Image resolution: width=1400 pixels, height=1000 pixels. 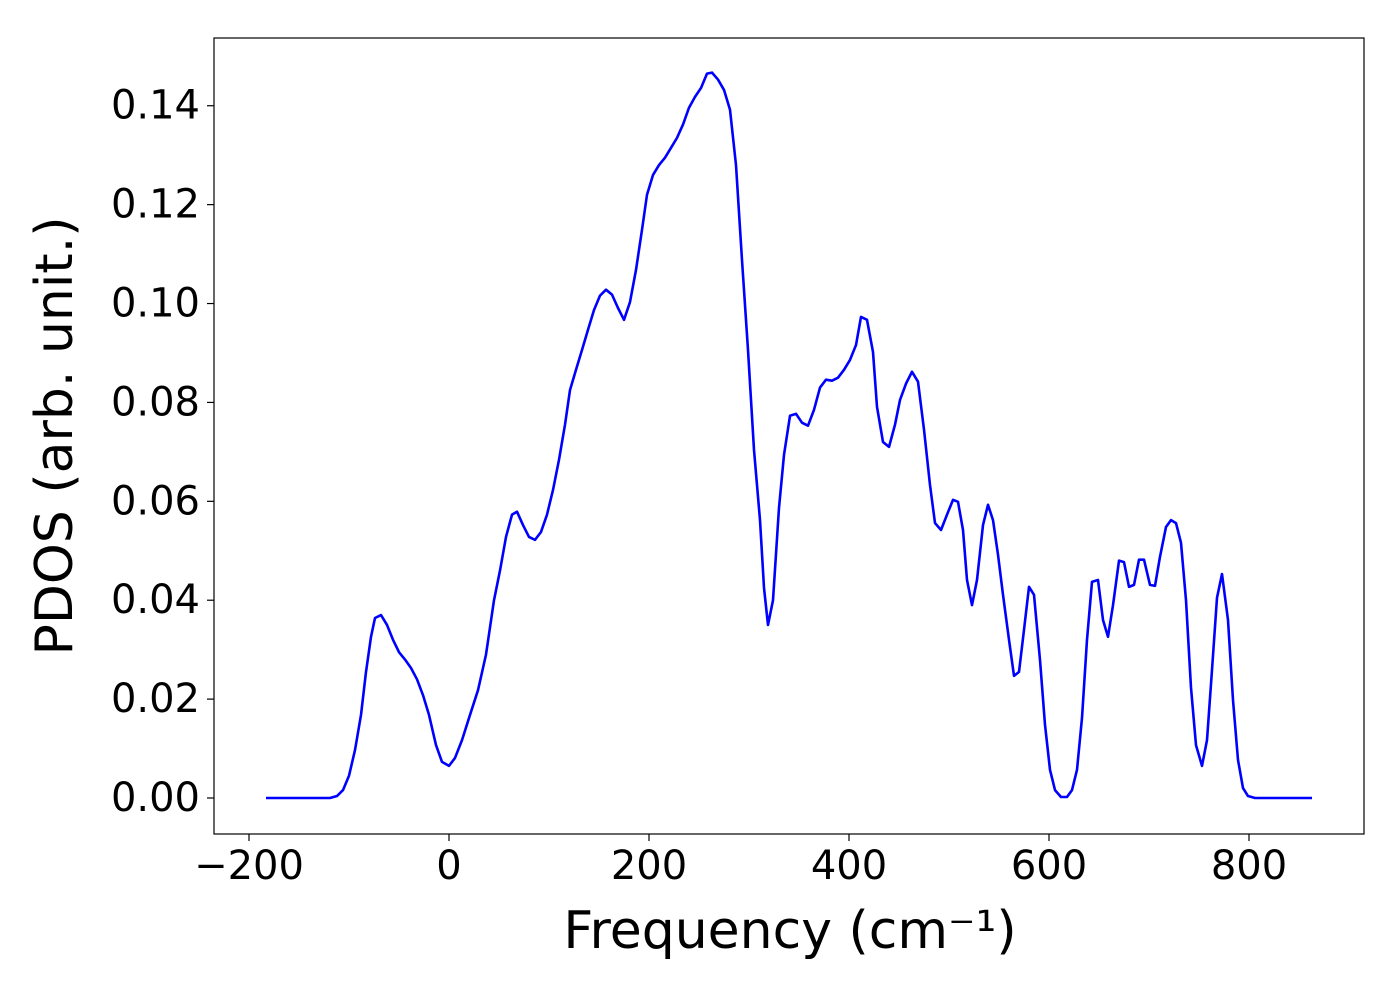 I want to click on x-tick-label: 200, so click(x=649, y=866).